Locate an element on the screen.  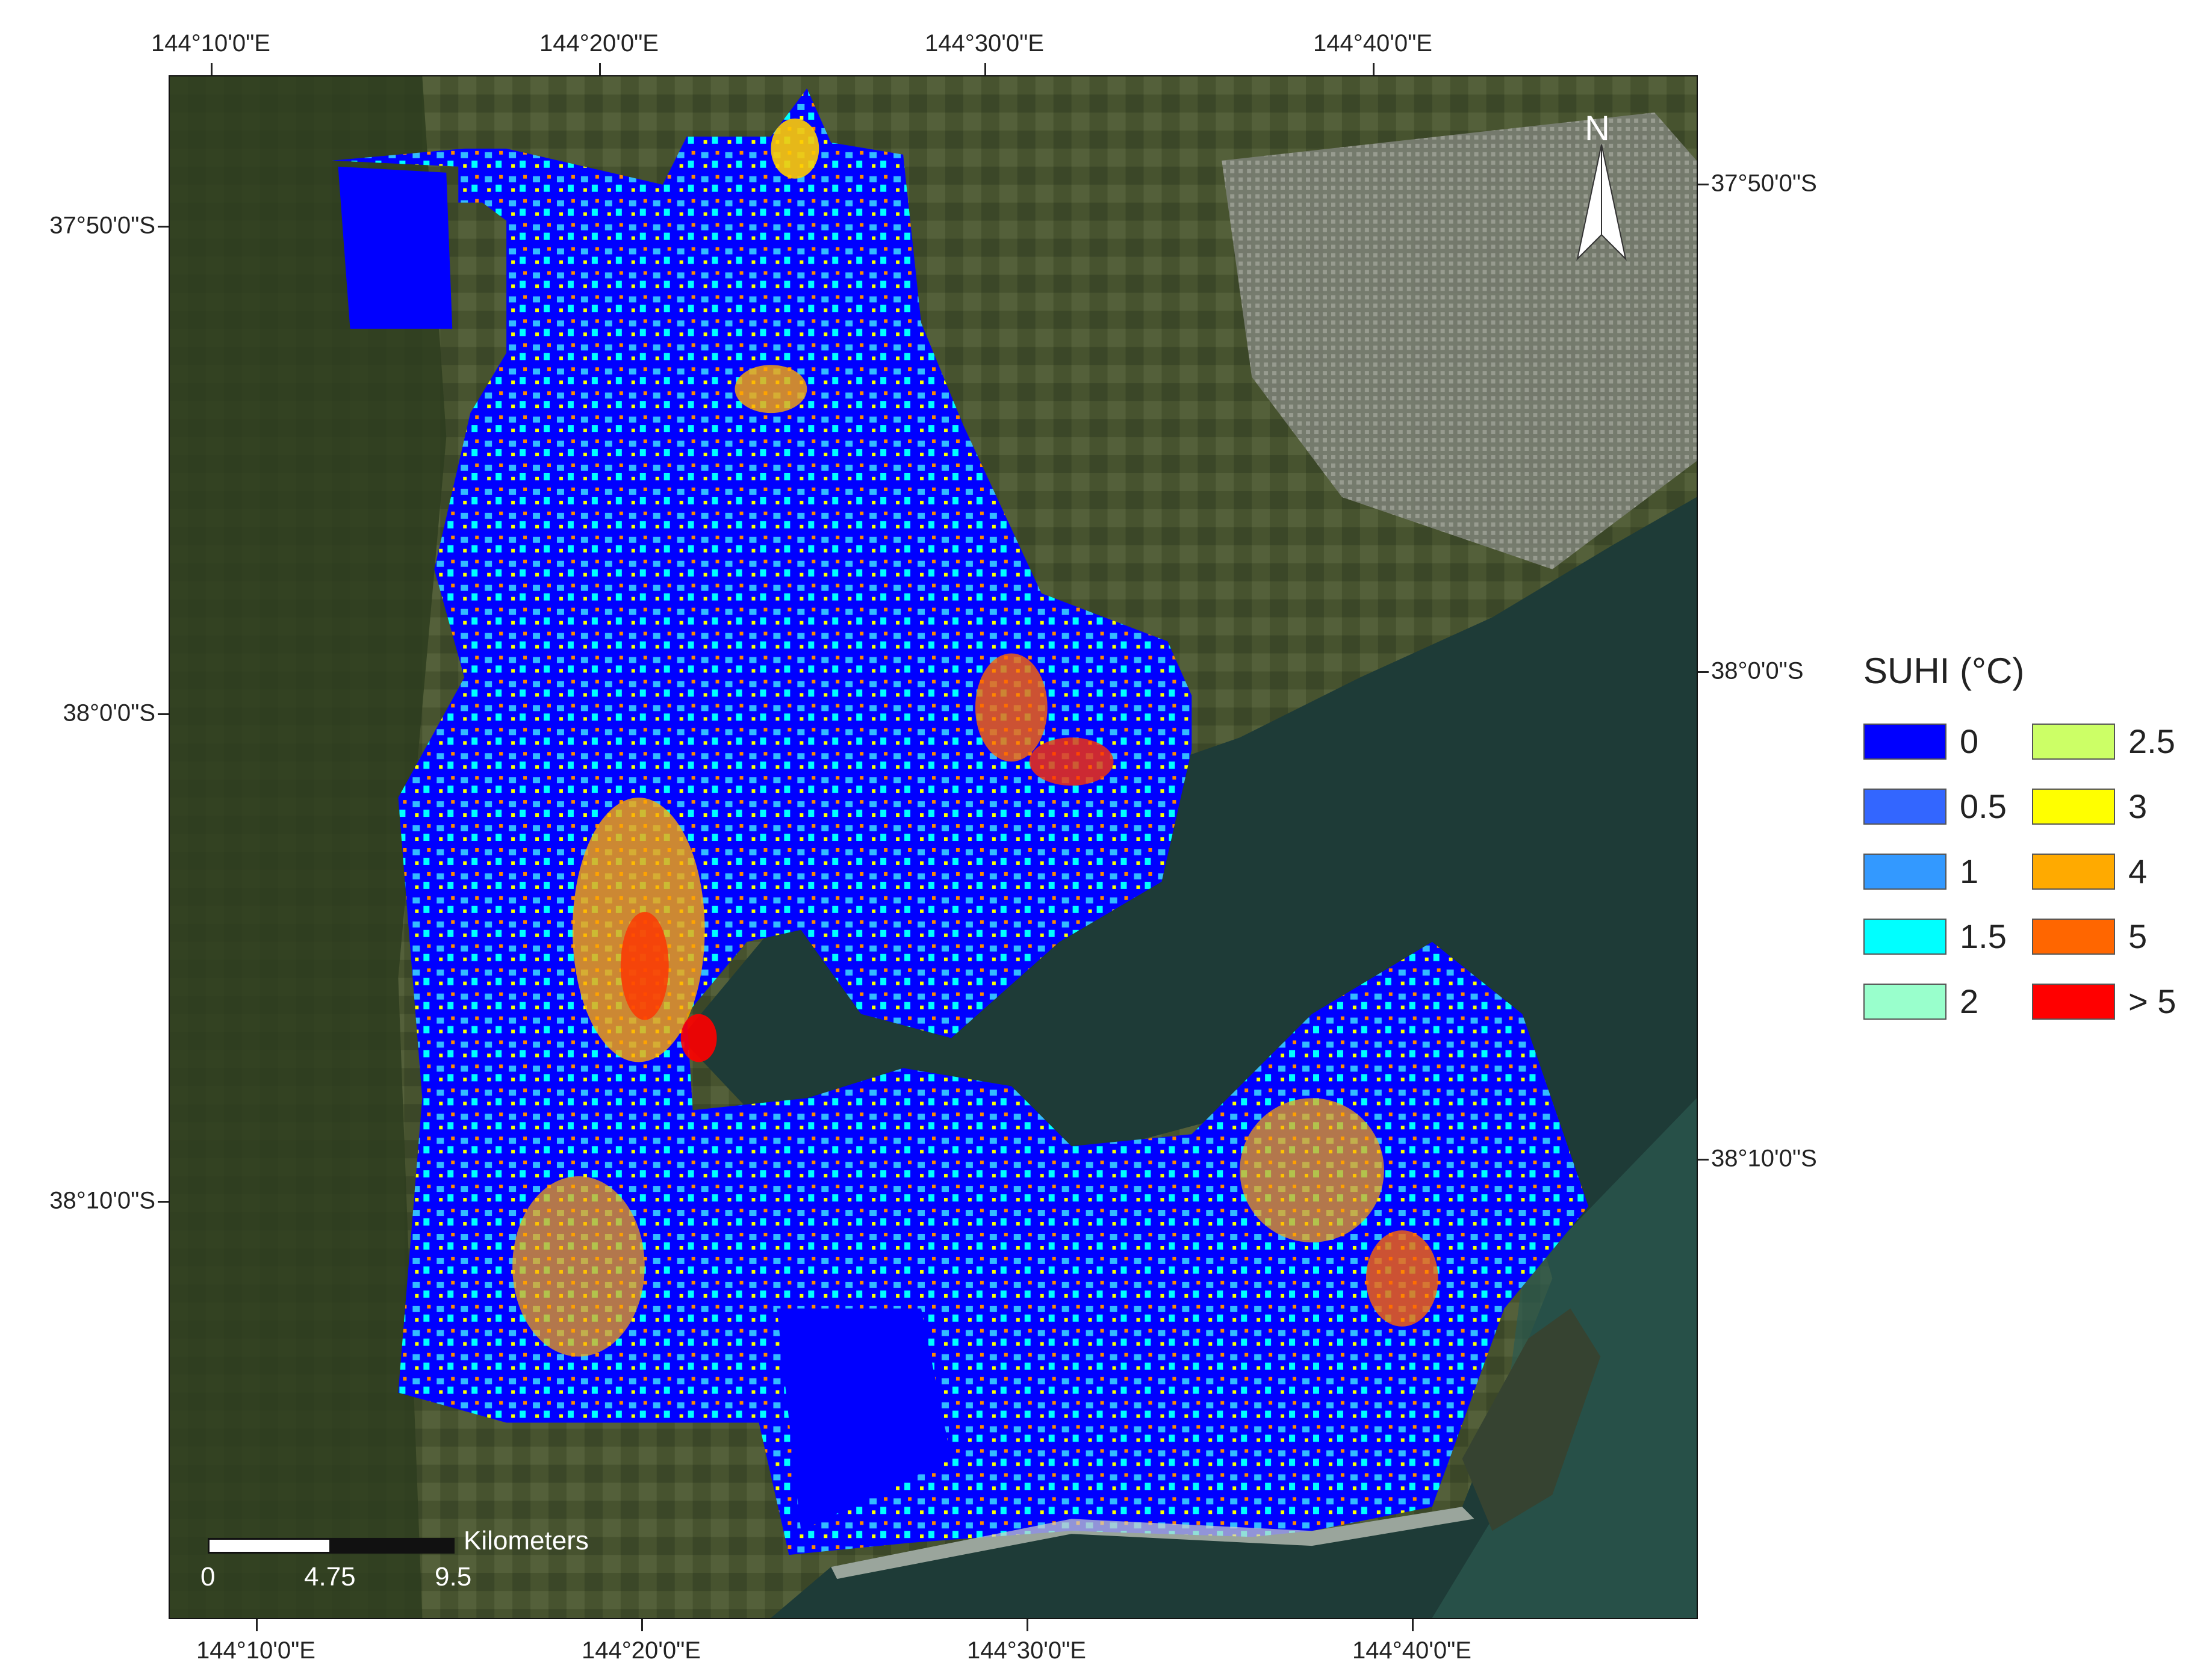
left-tick-2: 38°0'0"S is located at coordinates (109, 713).